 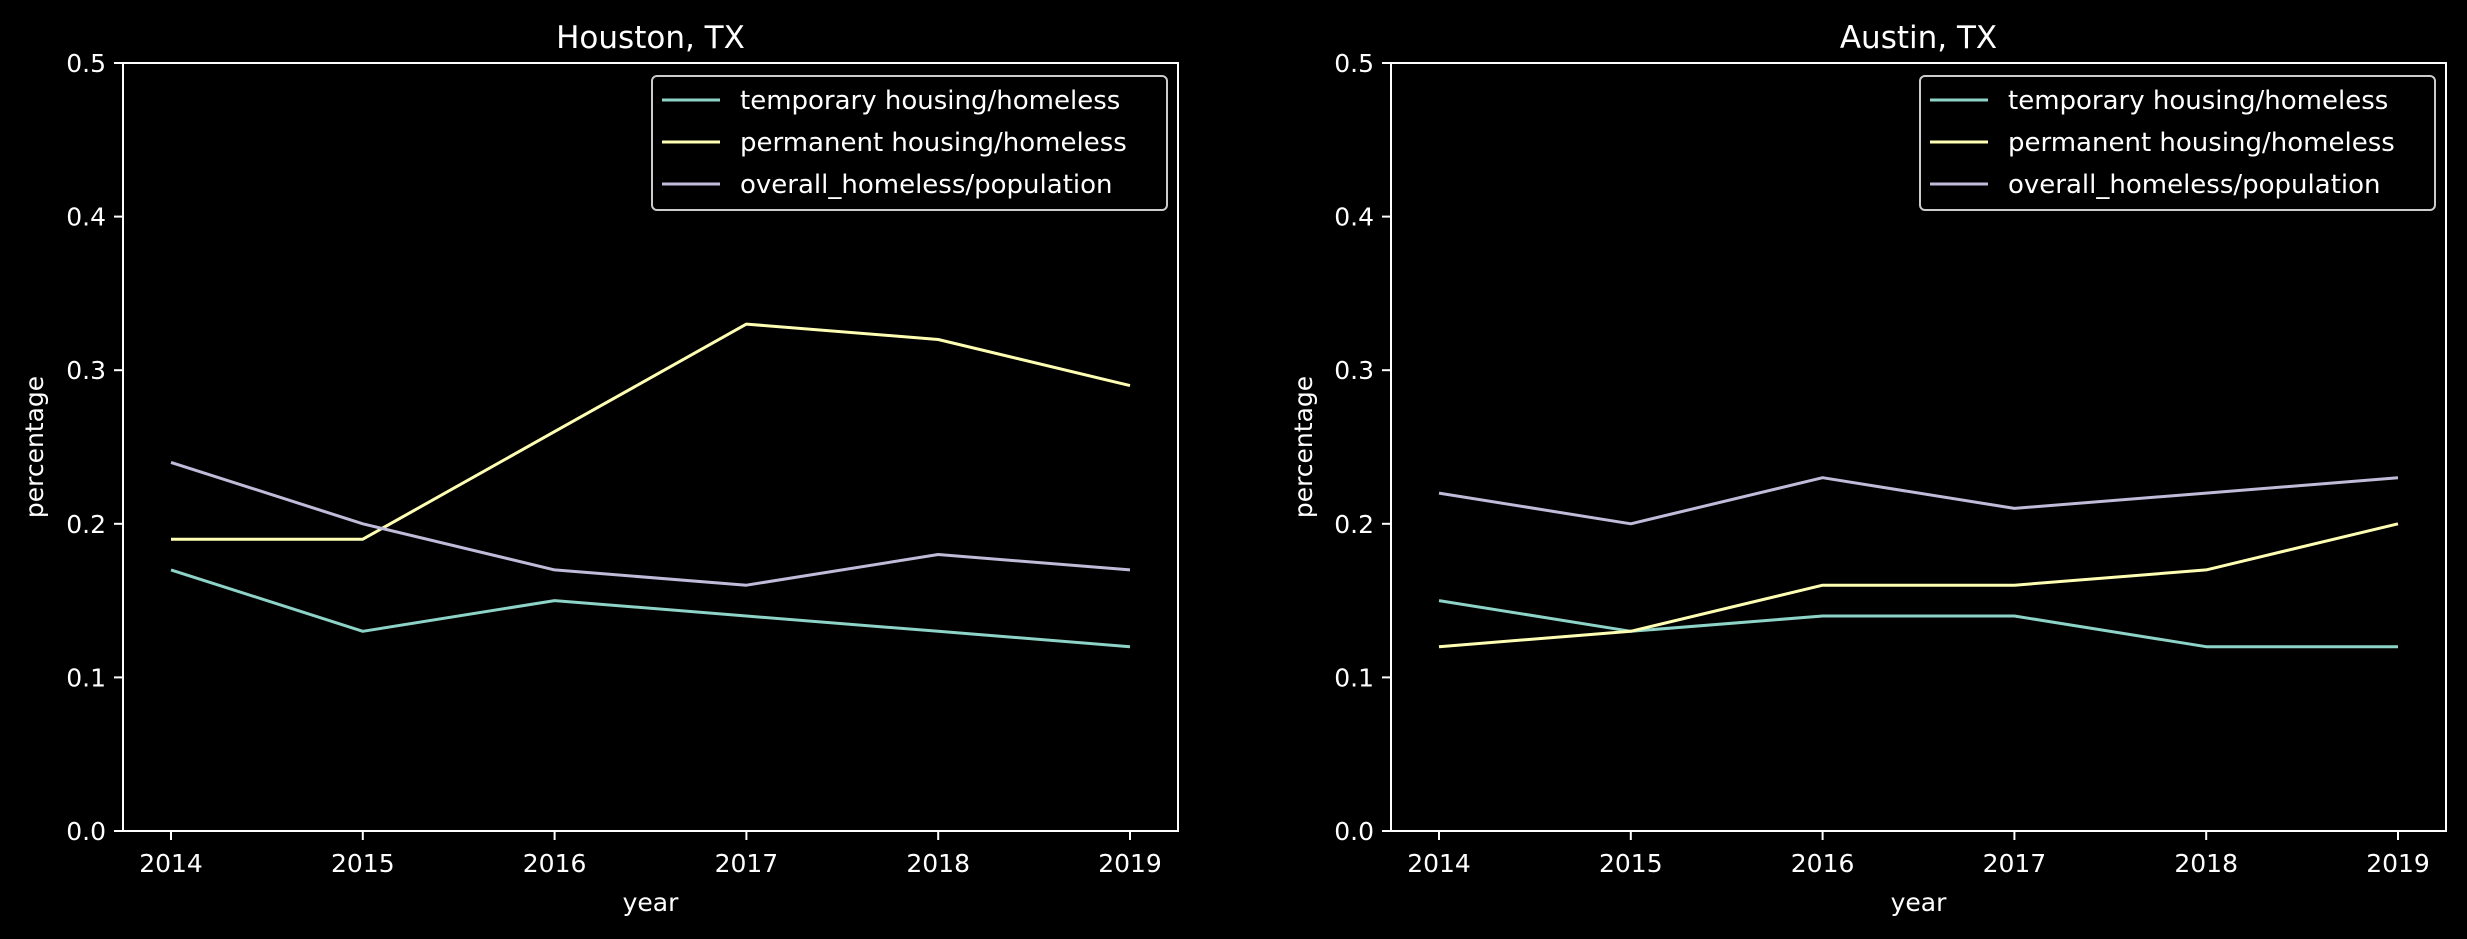 I want to click on chart-title: Houston, TX, so click(x=650, y=38).